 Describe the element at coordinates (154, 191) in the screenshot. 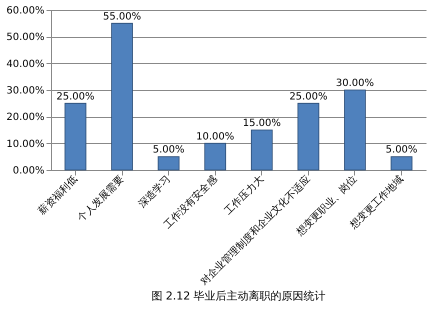

I see `x-tick-label: 深造学习` at that location.